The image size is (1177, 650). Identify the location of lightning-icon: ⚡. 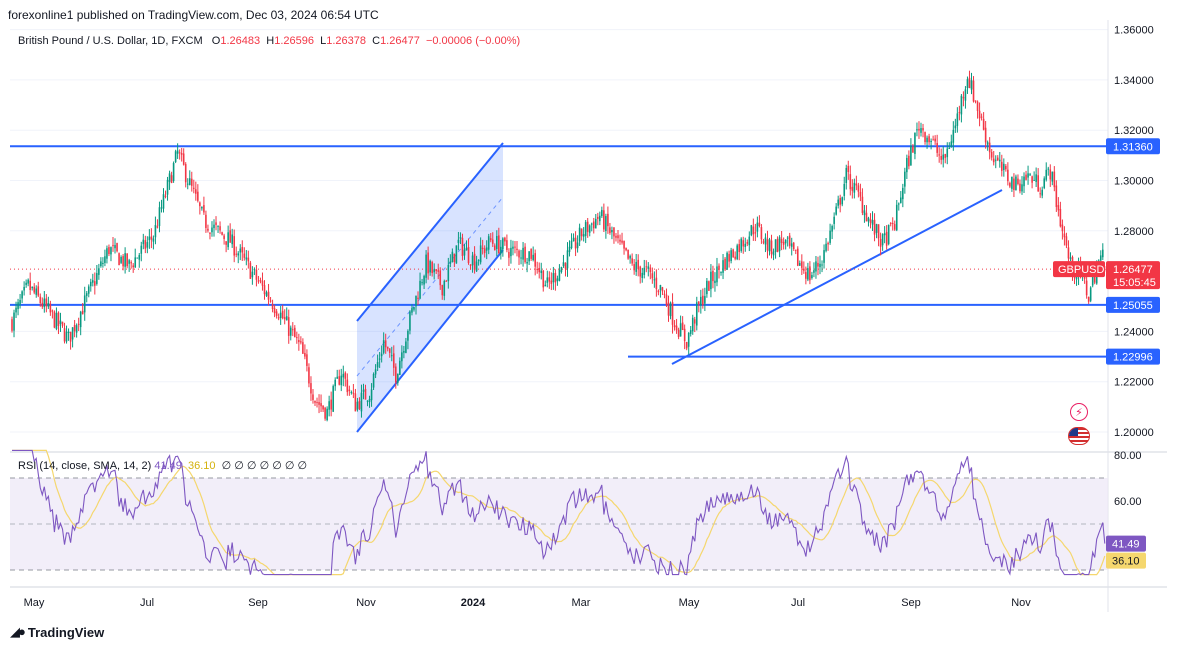
(1079, 412).